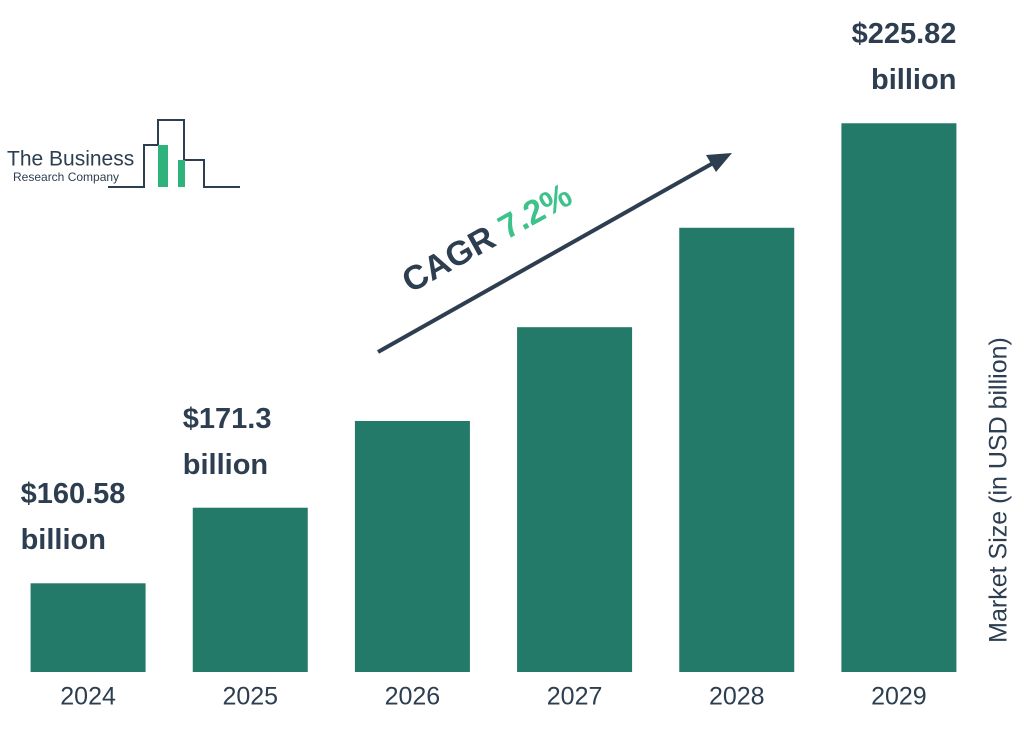 The image size is (1024, 738). What do you see at coordinates (719, 162) in the screenshot?
I see `arrow-head` at bounding box center [719, 162].